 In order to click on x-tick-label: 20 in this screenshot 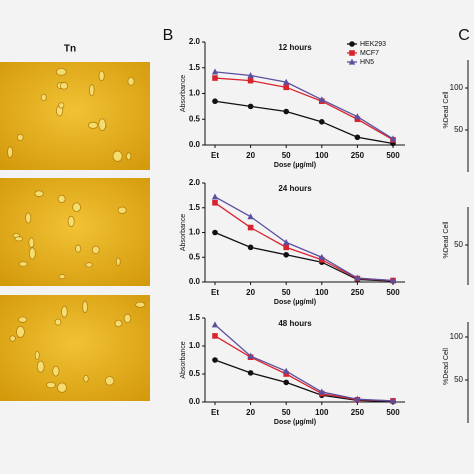, I will do `click(250, 155)`.